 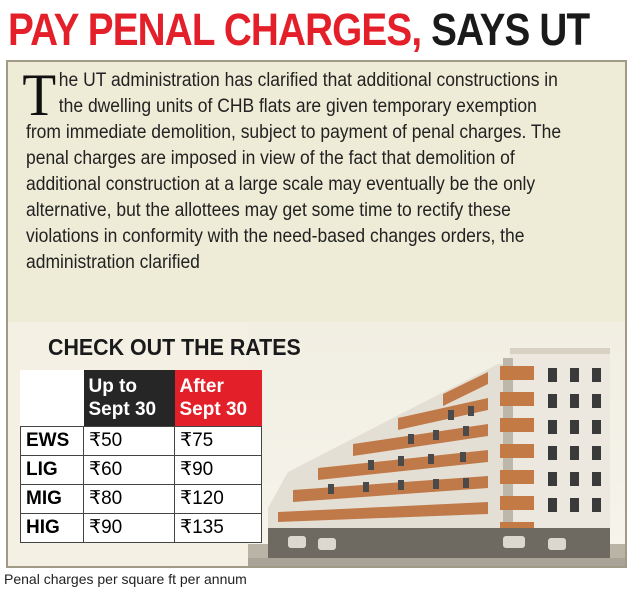 I want to click on headline-black-part: SAYS UT, so click(x=510, y=29).